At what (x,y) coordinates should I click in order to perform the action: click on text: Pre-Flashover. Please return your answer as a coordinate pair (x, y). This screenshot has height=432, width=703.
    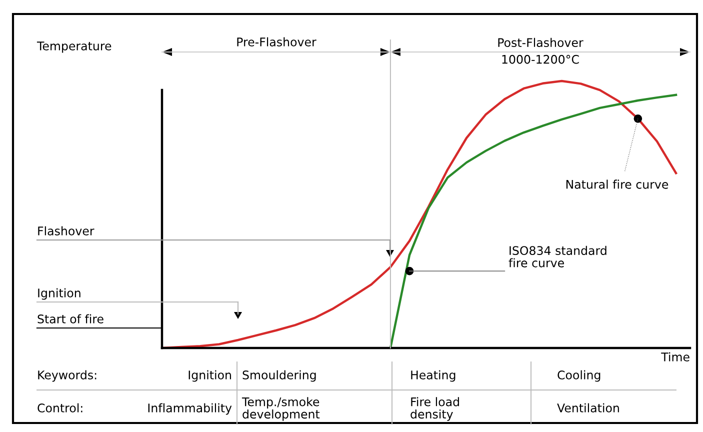
    Looking at the image, I should click on (276, 41).